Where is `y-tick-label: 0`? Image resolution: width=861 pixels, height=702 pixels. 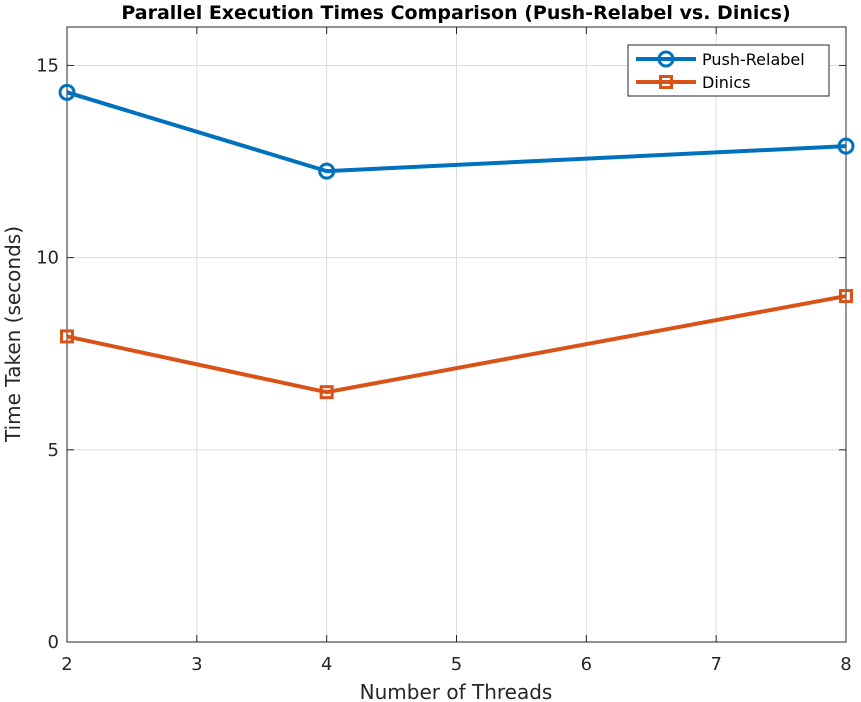 y-tick-label: 0 is located at coordinates (53, 642).